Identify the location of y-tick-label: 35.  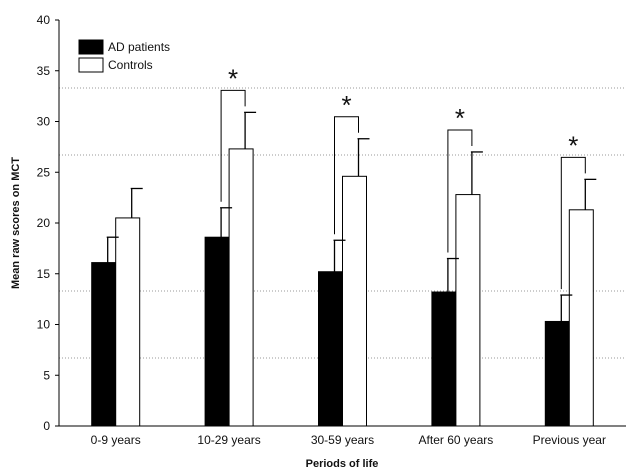
(44, 71).